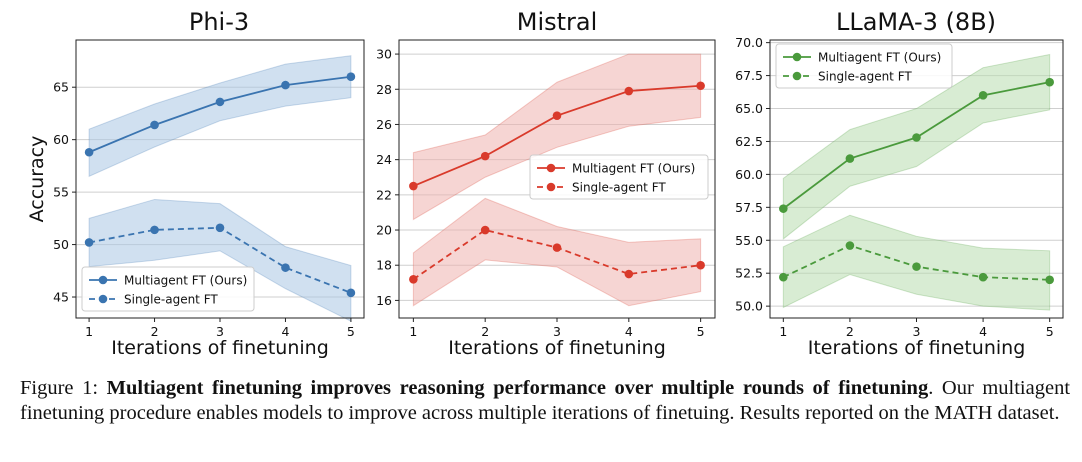  Describe the element at coordinates (219, 22) in the screenshot. I see `chart-title: Phi-3` at that location.